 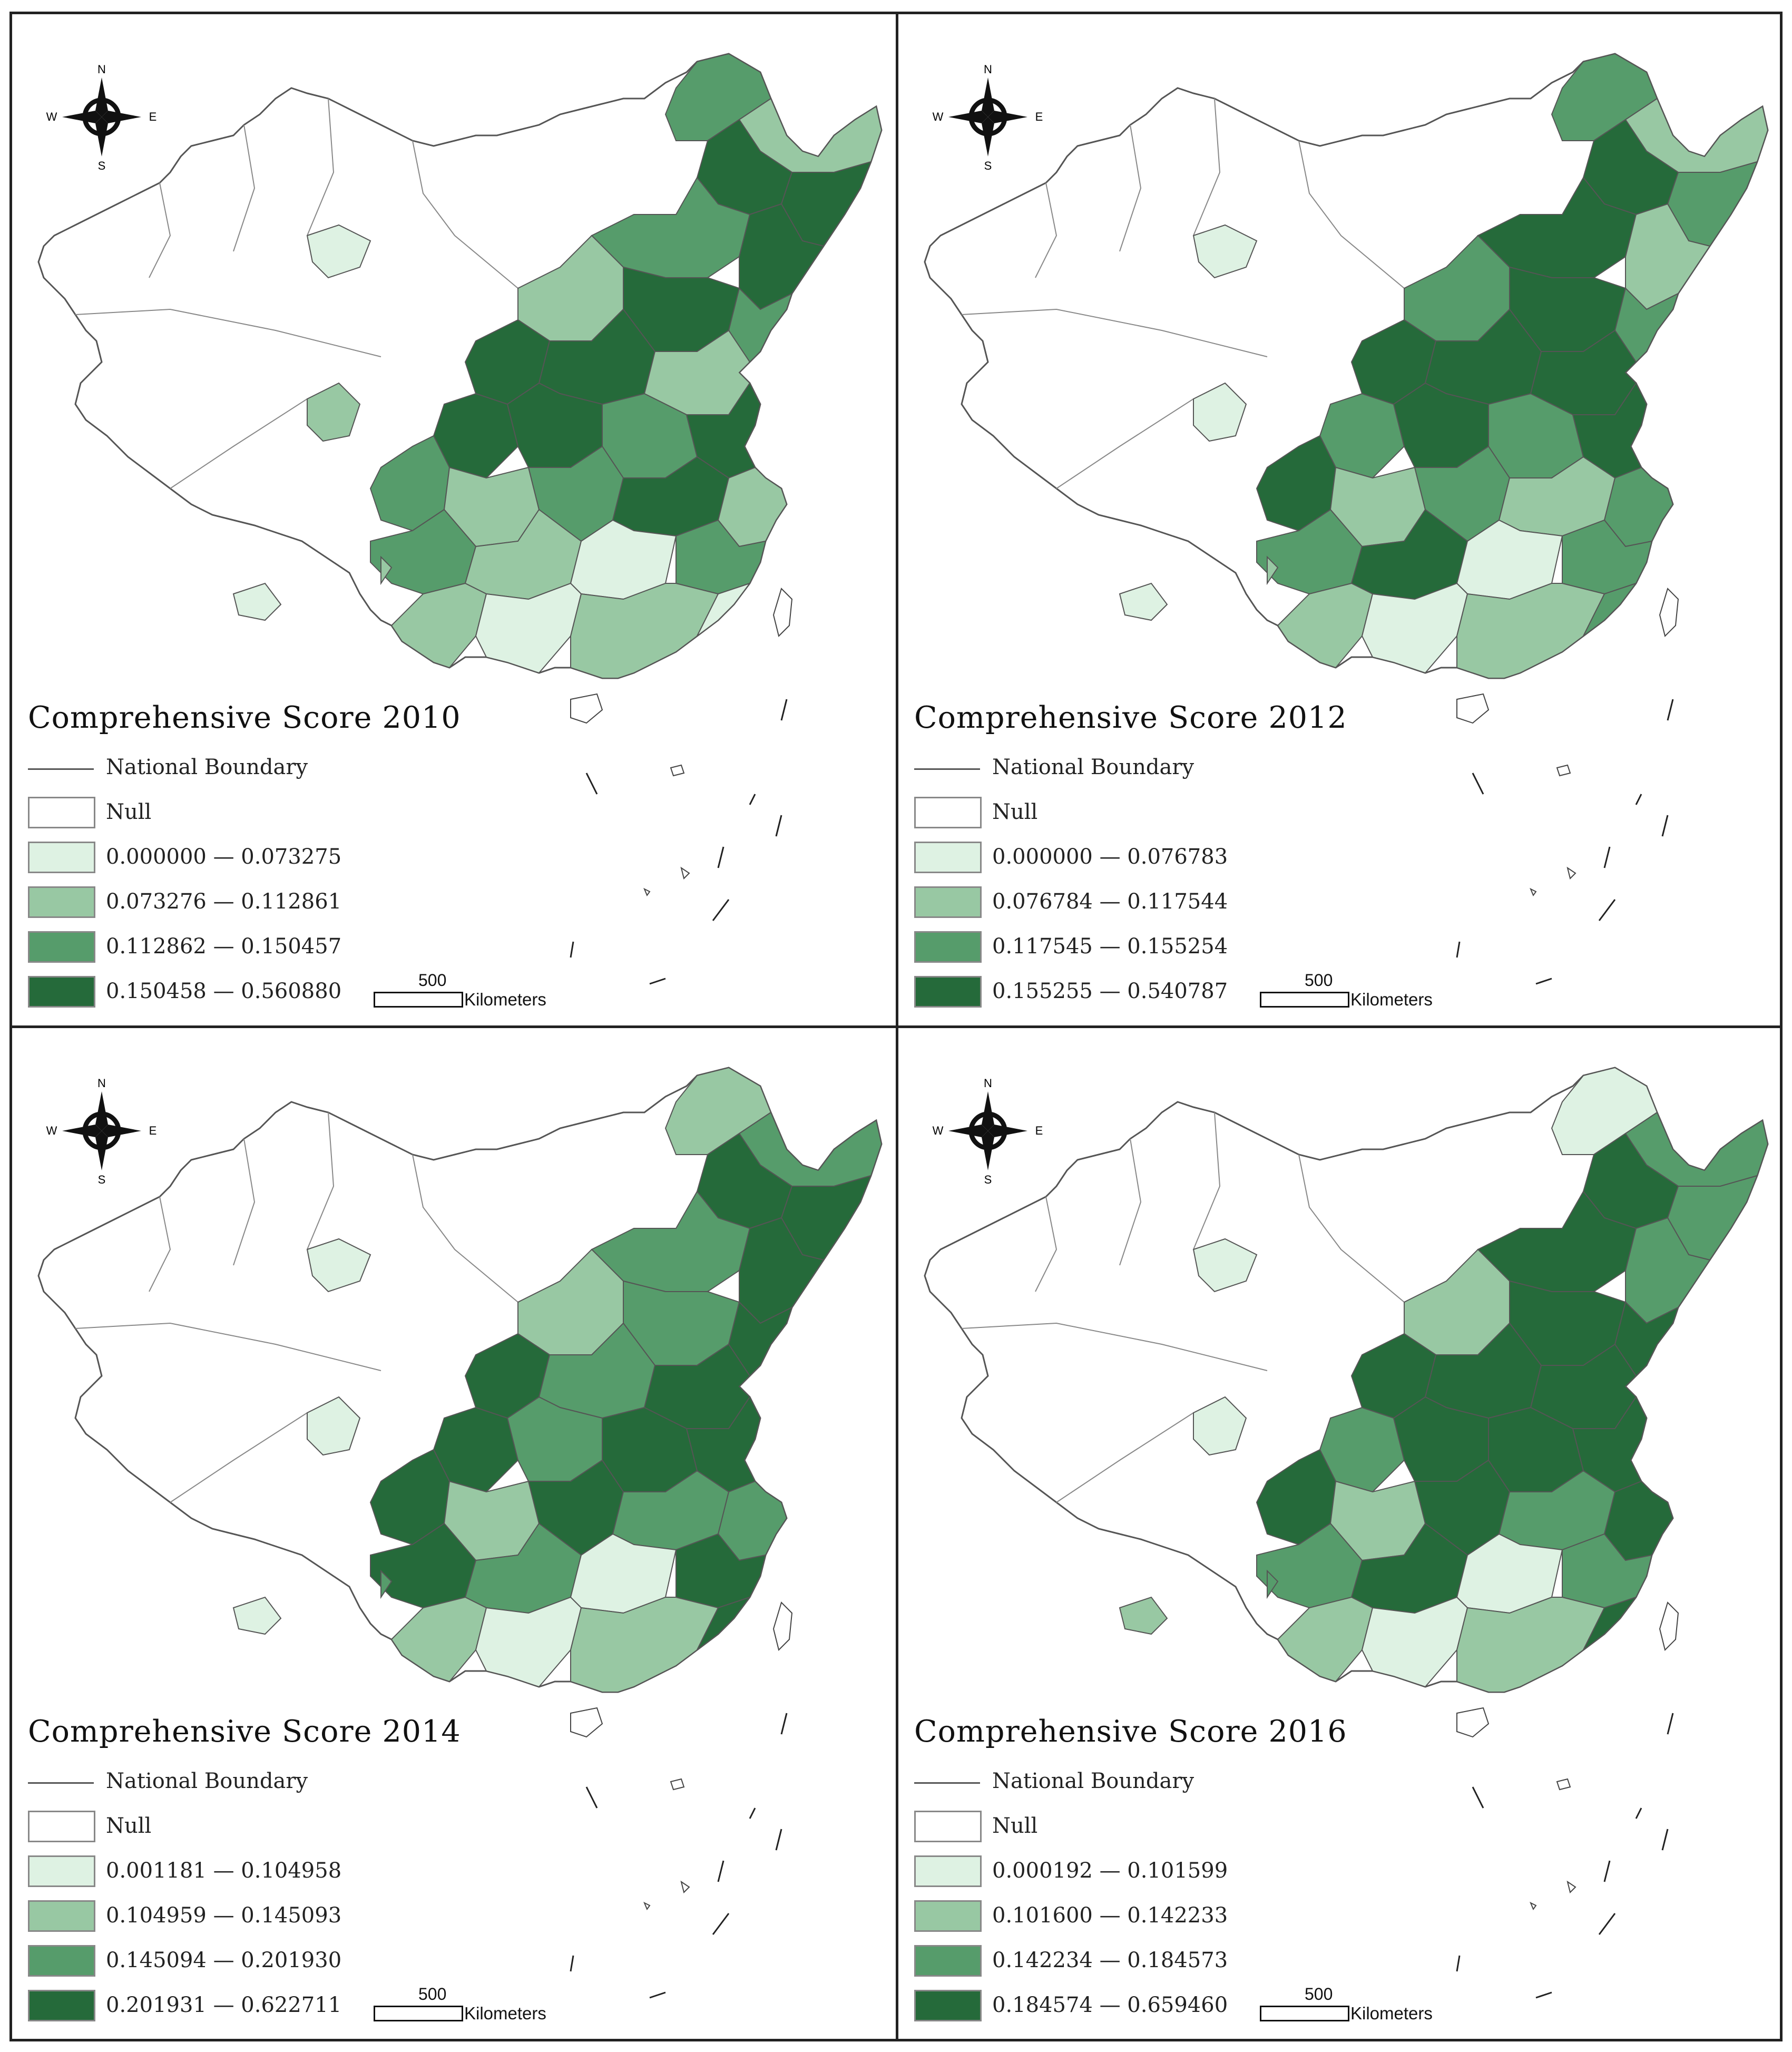 What do you see at coordinates (1110, 1871) in the screenshot?
I see `legend-label-class1: 0.000192 — 0.101599` at bounding box center [1110, 1871].